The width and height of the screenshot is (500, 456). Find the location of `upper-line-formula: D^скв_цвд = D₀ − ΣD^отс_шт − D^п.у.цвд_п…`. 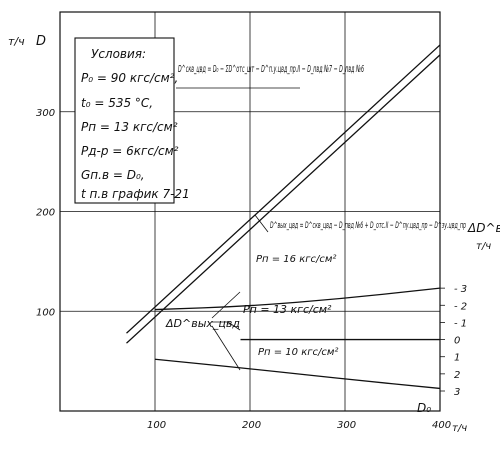

upper-line-formula: D^скв_цвд = D₀ − ΣD^отс_шт − D^п.у.цвд_п… is located at coordinates (271, 69).